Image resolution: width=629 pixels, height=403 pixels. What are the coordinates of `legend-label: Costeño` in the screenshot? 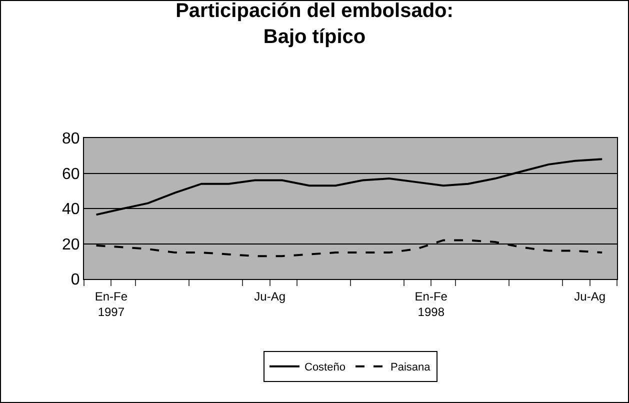 It's located at (325, 368).